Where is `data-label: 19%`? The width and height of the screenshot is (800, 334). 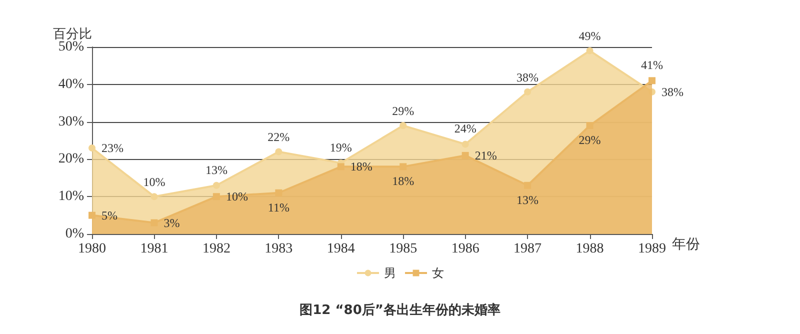 data-label: 19% is located at coordinates (341, 147).